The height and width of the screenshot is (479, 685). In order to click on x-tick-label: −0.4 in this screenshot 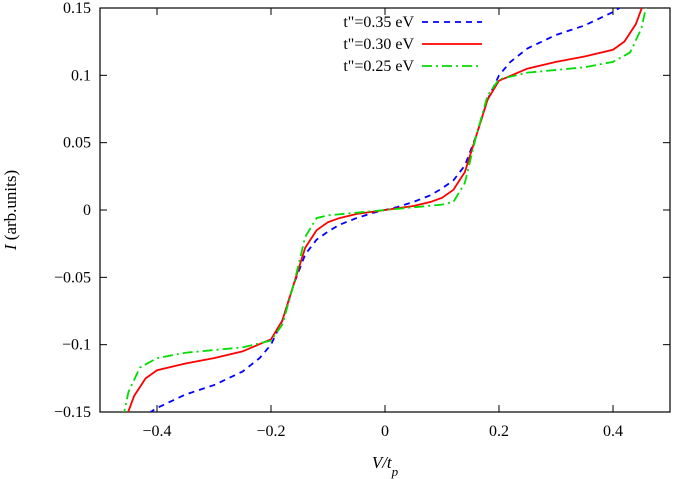, I will do `click(156, 431)`.